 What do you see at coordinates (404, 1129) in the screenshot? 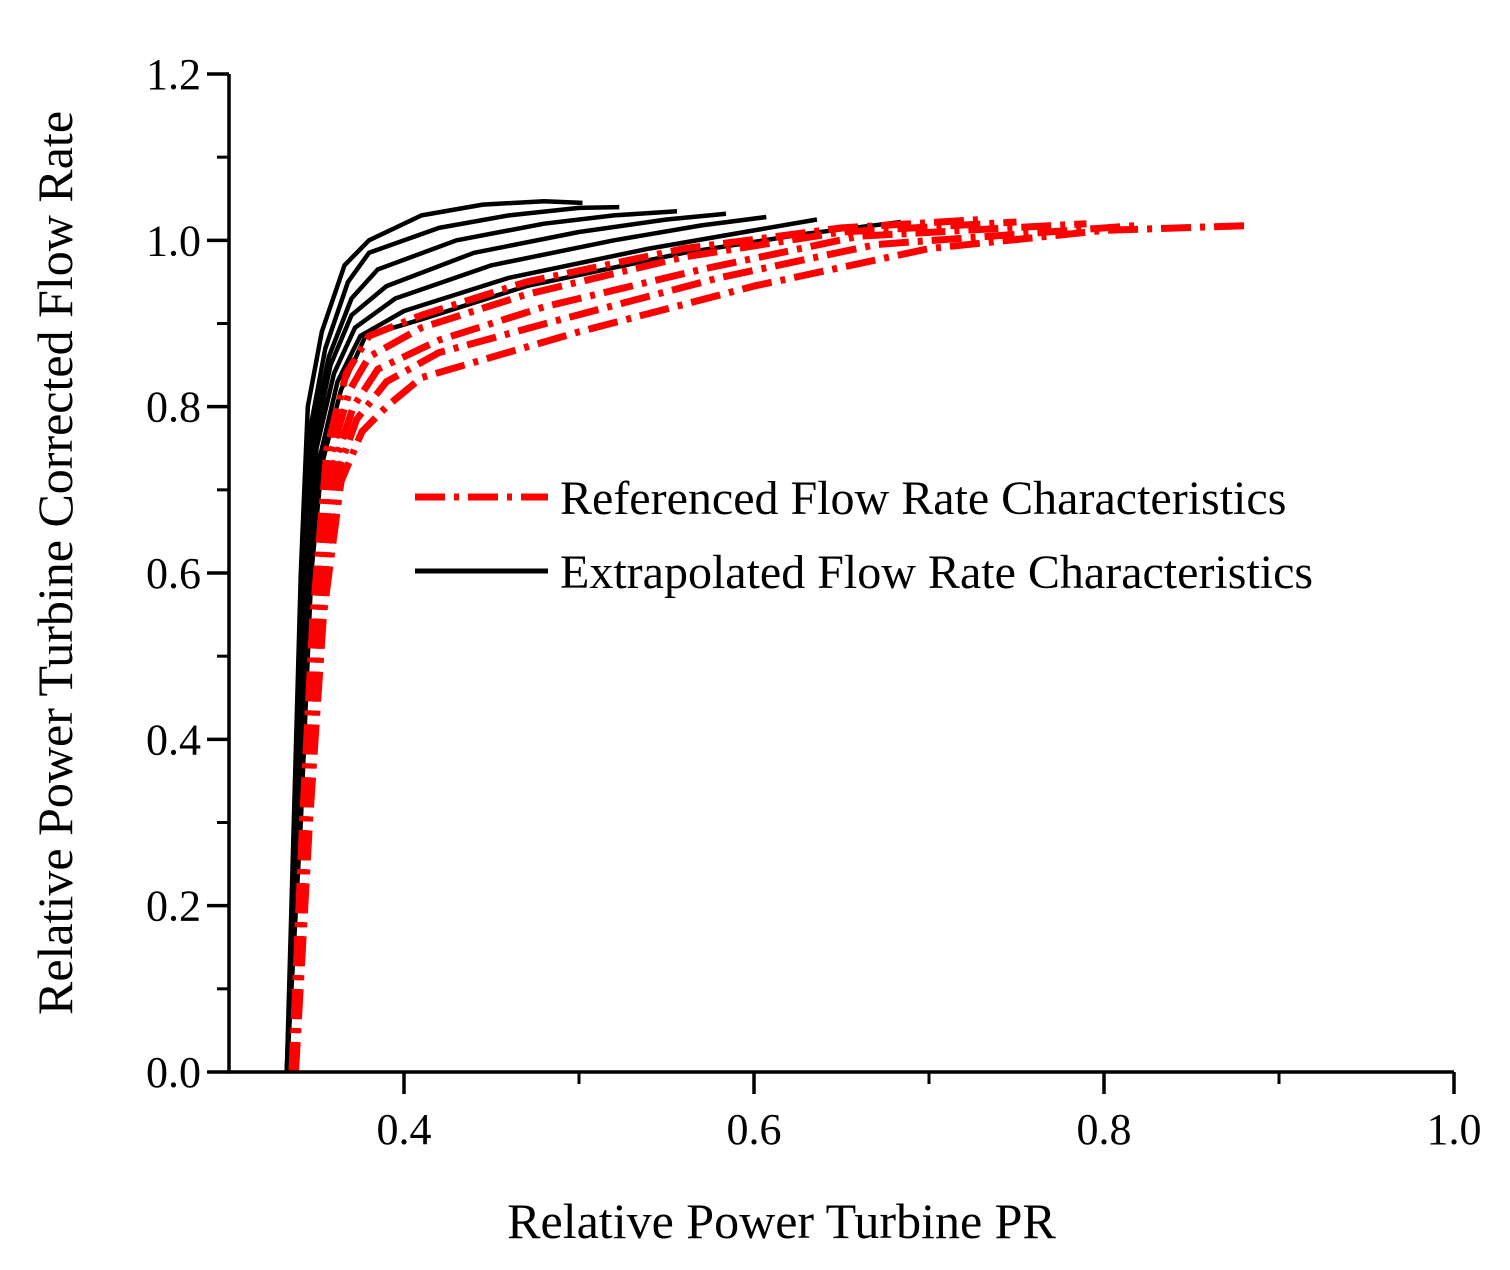
I see `x-tick-label: 0.4` at bounding box center [404, 1129].